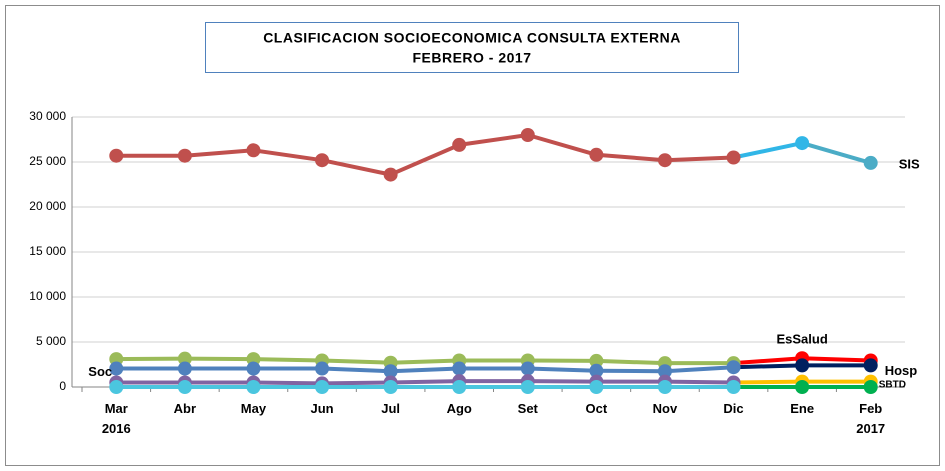 The image size is (945, 471). What do you see at coordinates (472, 47) in the screenshot?
I see `title-box` at bounding box center [472, 47].